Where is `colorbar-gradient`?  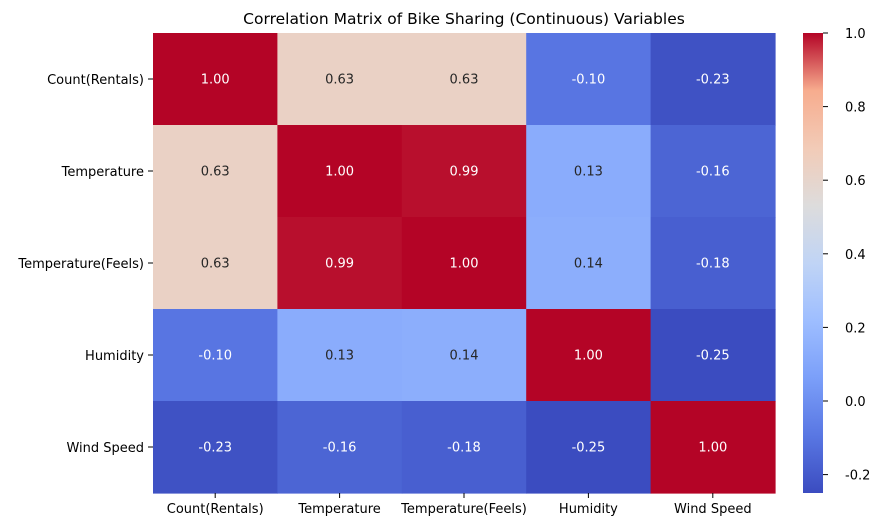 colorbar-gradient is located at coordinates (813, 263).